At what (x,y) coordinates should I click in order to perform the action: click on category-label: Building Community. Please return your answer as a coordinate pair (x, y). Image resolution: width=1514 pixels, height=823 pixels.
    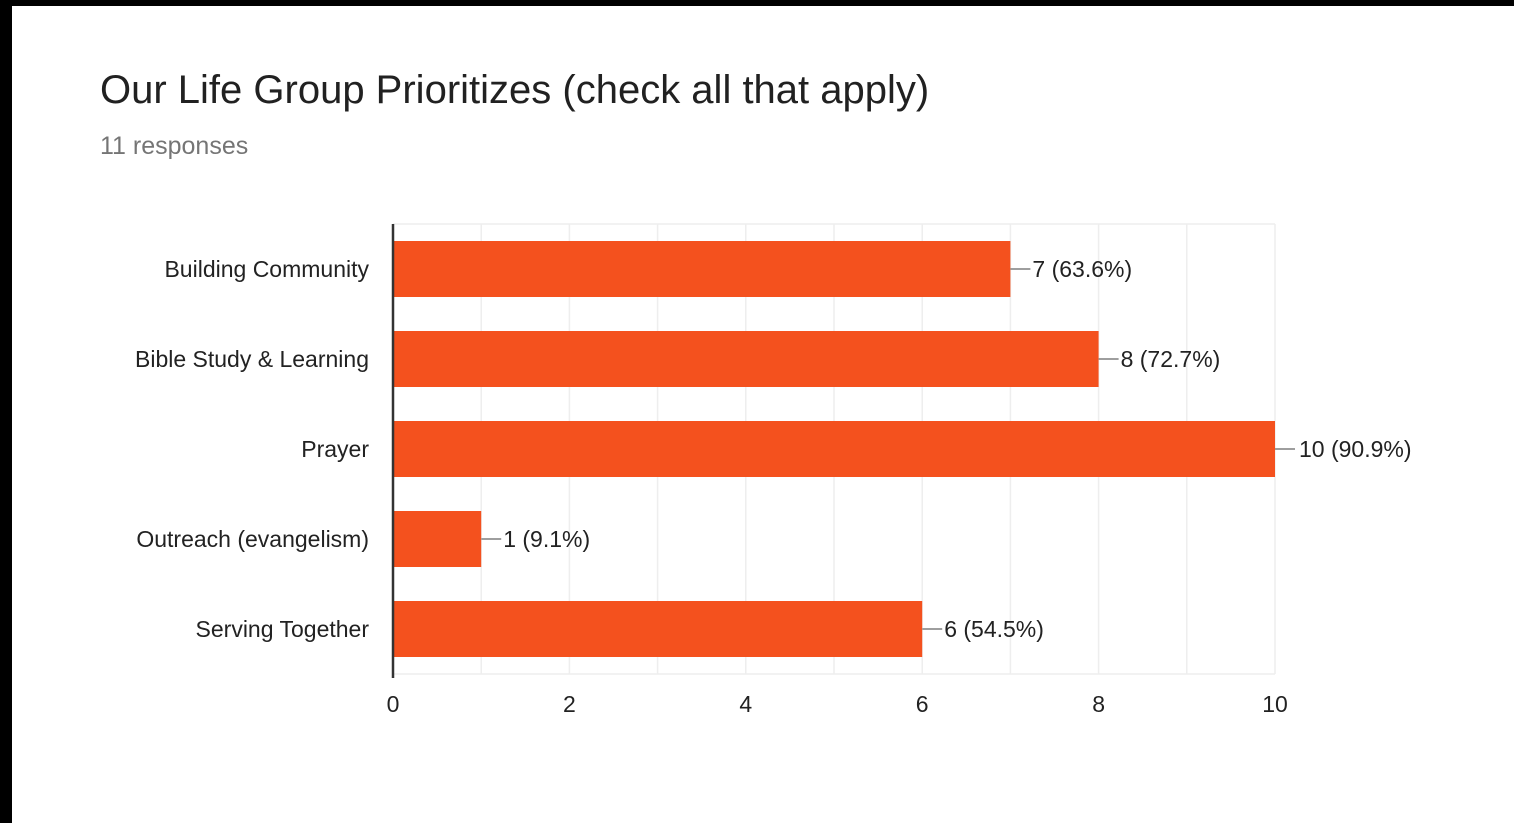
    Looking at the image, I should click on (266, 269).